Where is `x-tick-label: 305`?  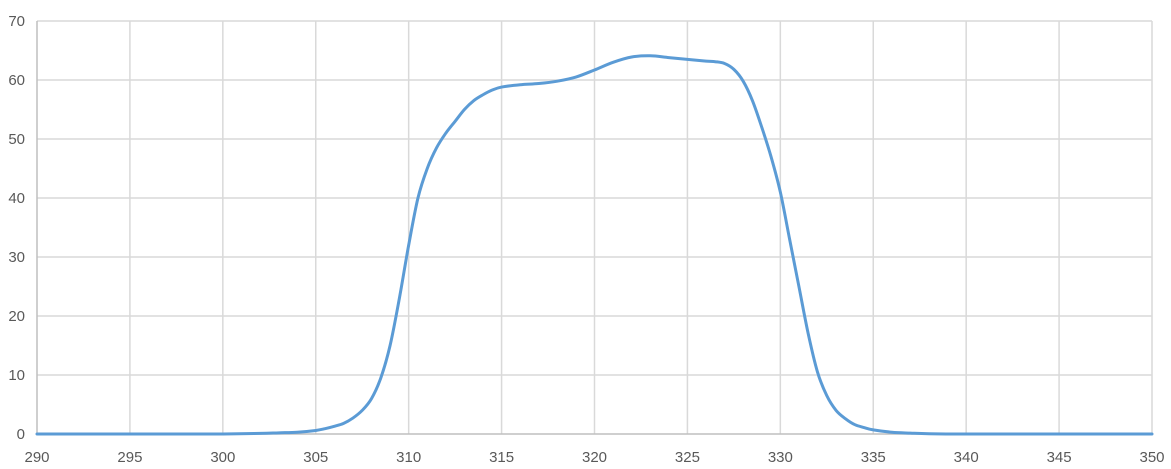 x-tick-label: 305 is located at coordinates (315, 457).